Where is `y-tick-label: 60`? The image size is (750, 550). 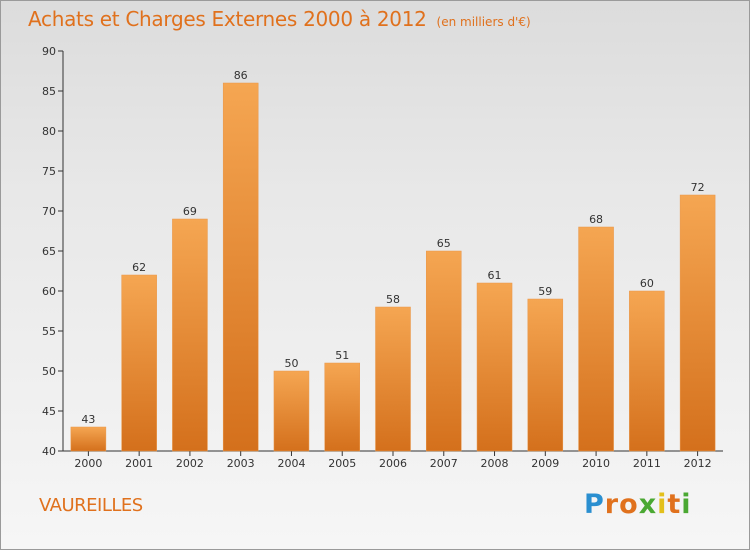
y-tick-label: 60 is located at coordinates (49, 291).